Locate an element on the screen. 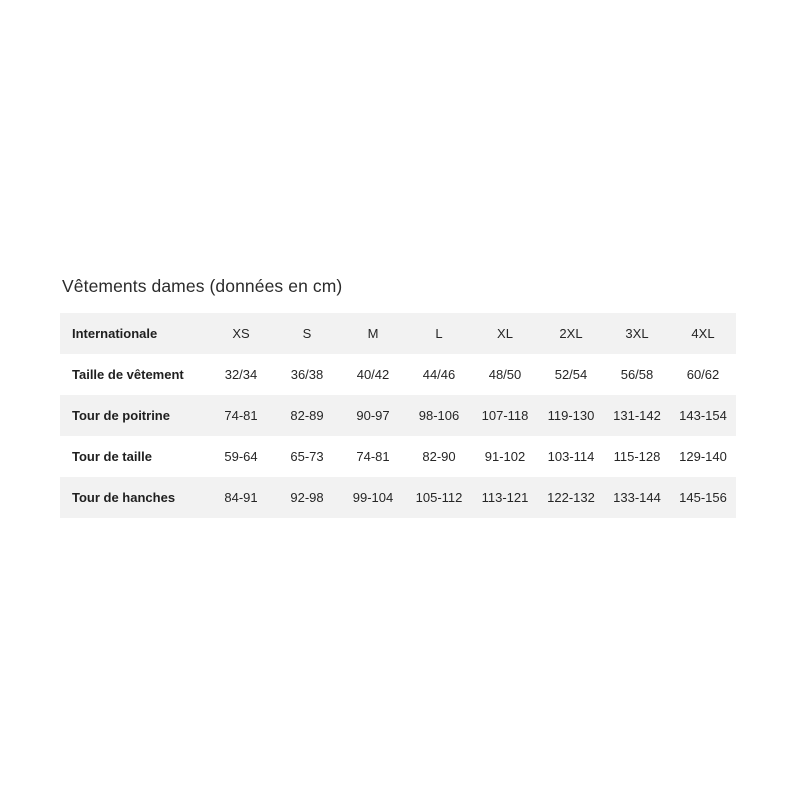 This screenshot has height=800, width=800. cell-value: 65-73 is located at coordinates (307, 456).